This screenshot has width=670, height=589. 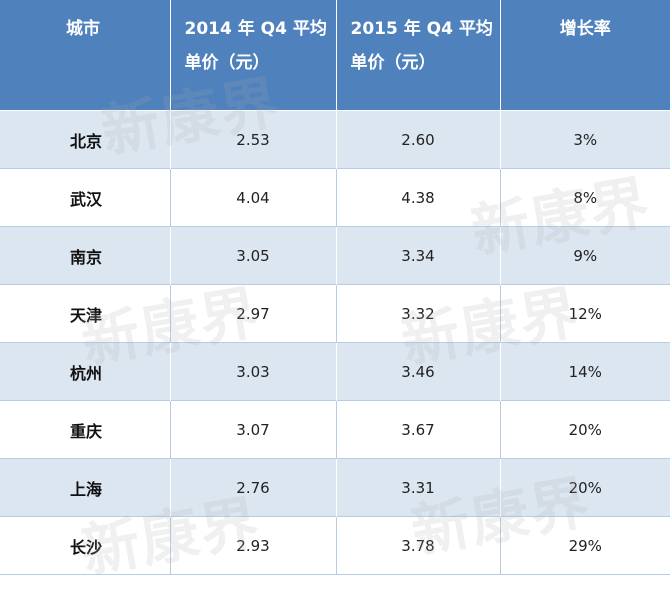 What do you see at coordinates (585, 255) in the screenshot?
I see `cell-growth: 9%` at bounding box center [585, 255].